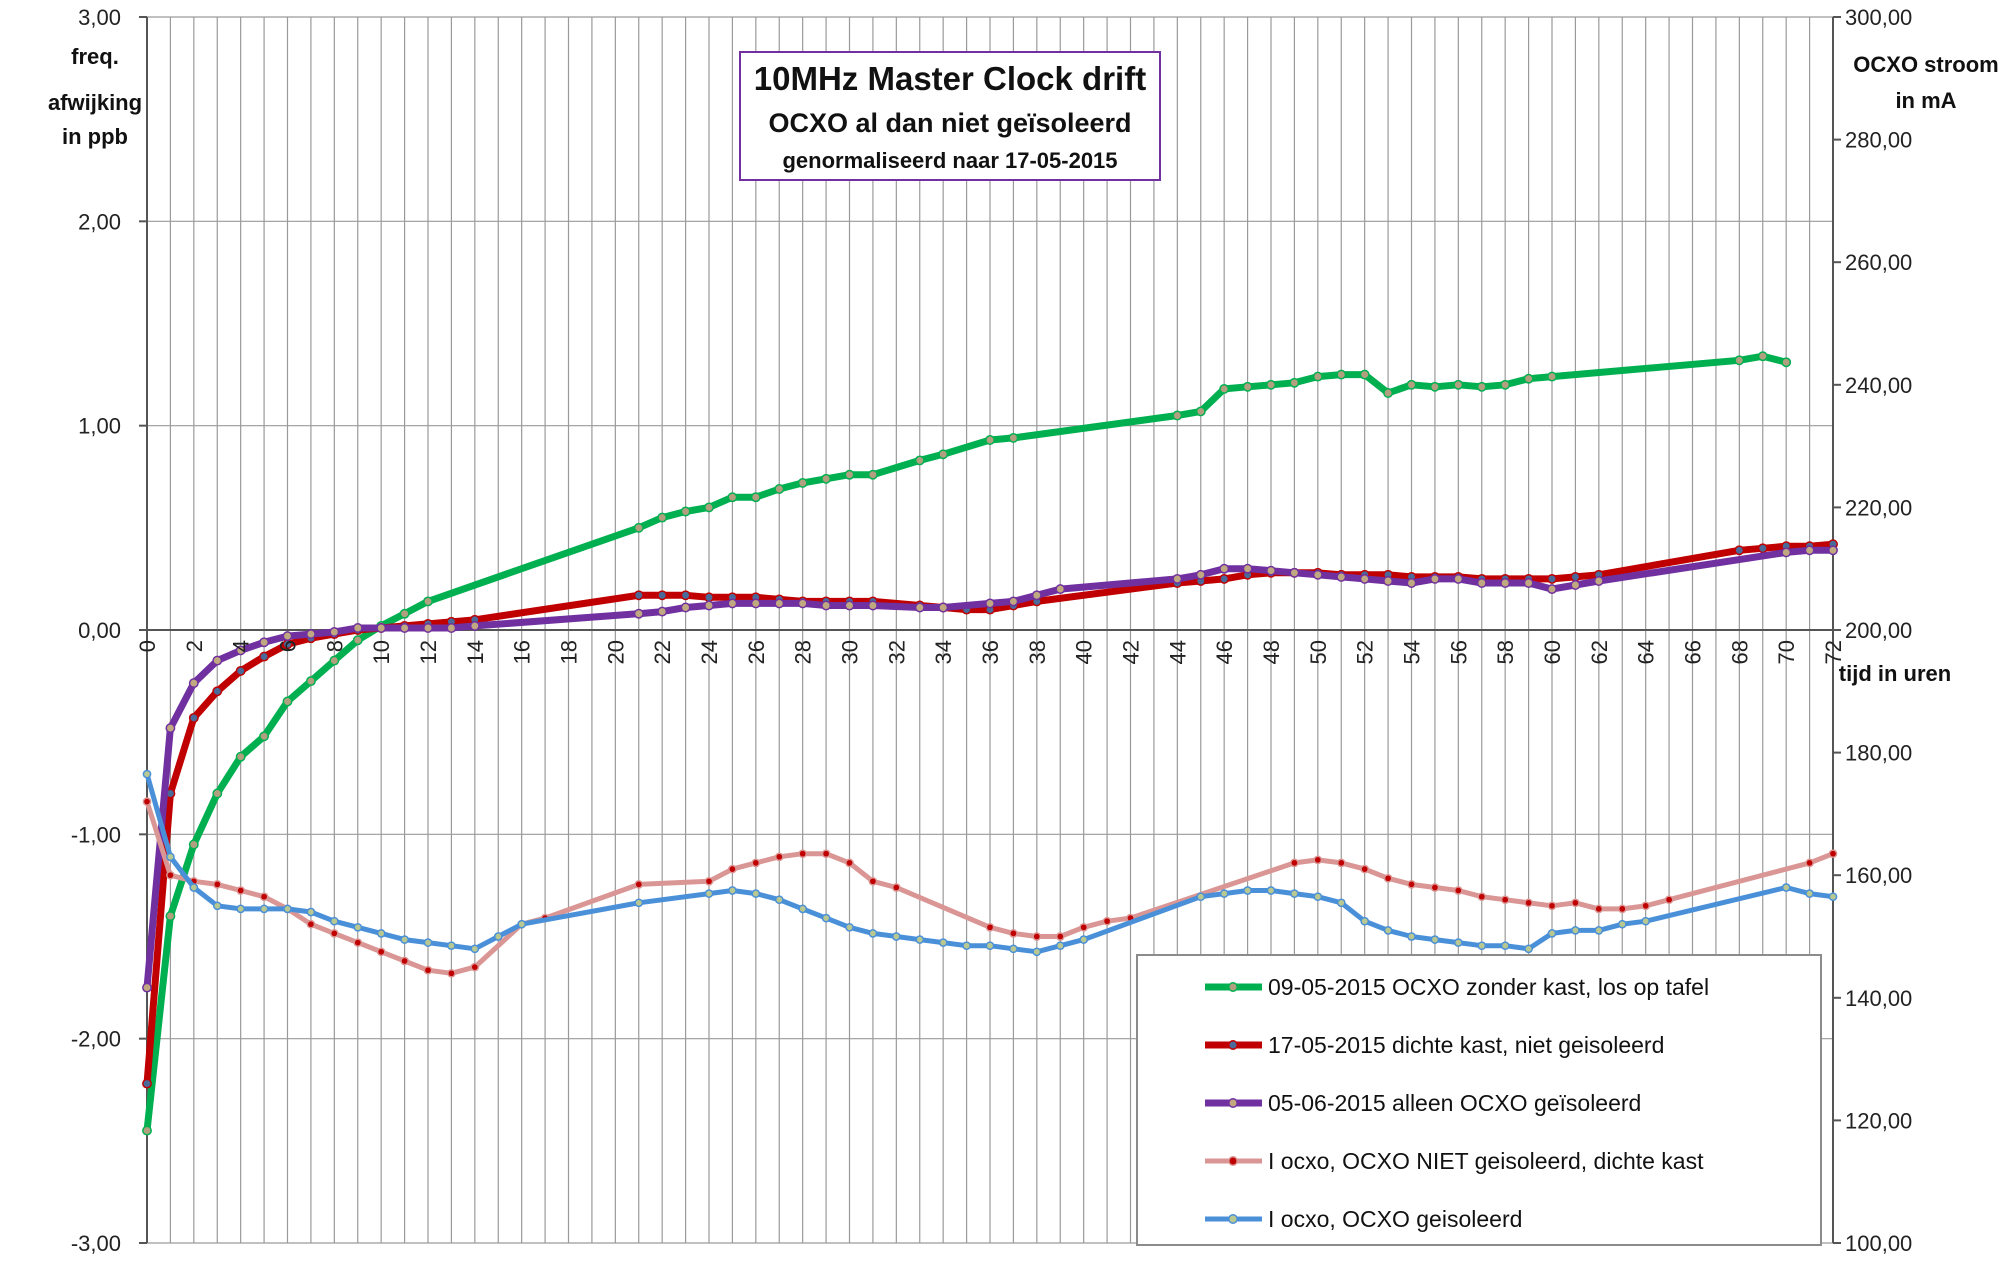  Describe the element at coordinates (1895, 673) in the screenshot. I see `x-axis-label: tijd in uren` at that location.